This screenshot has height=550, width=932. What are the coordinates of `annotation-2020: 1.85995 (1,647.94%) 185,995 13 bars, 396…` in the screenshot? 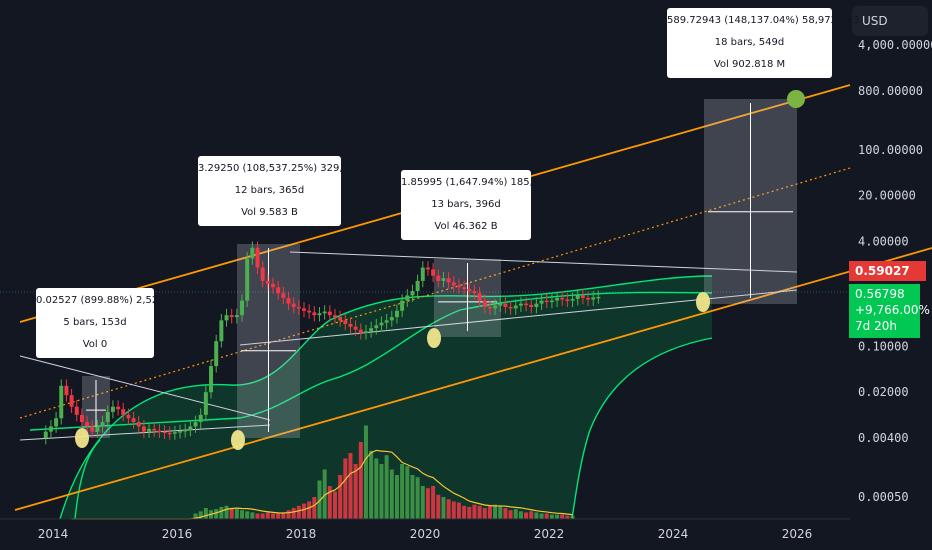 It's located at (476, 205).